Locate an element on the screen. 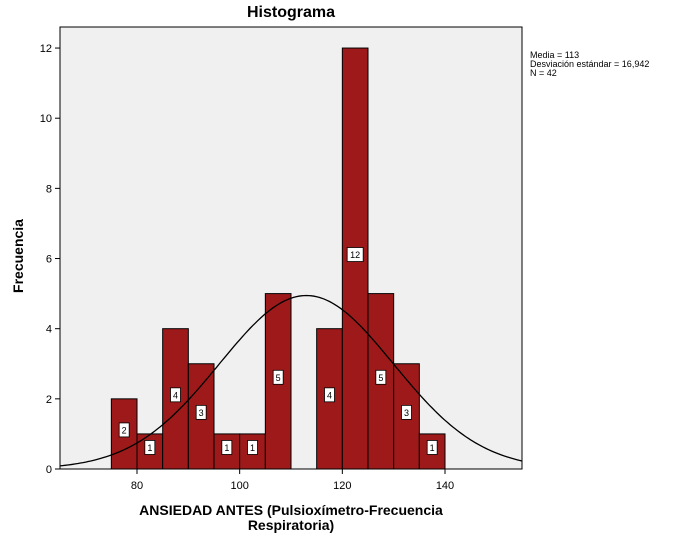  stats-sd: Desviación estándar = 16,942 is located at coordinates (590, 64).